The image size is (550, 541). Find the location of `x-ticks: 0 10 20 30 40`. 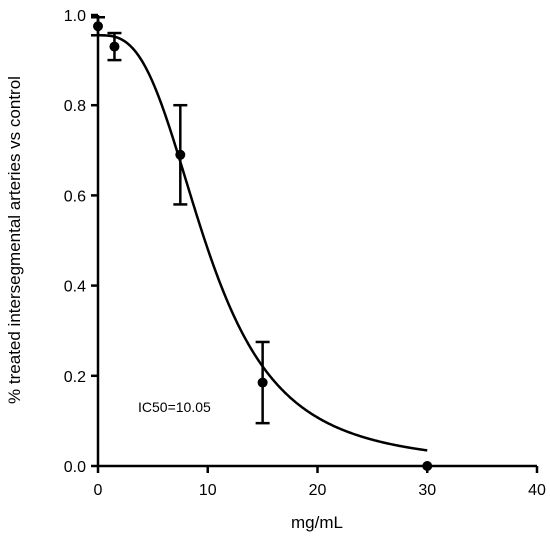

x-ticks: 0 10 20 30 40 is located at coordinates (320, 482).